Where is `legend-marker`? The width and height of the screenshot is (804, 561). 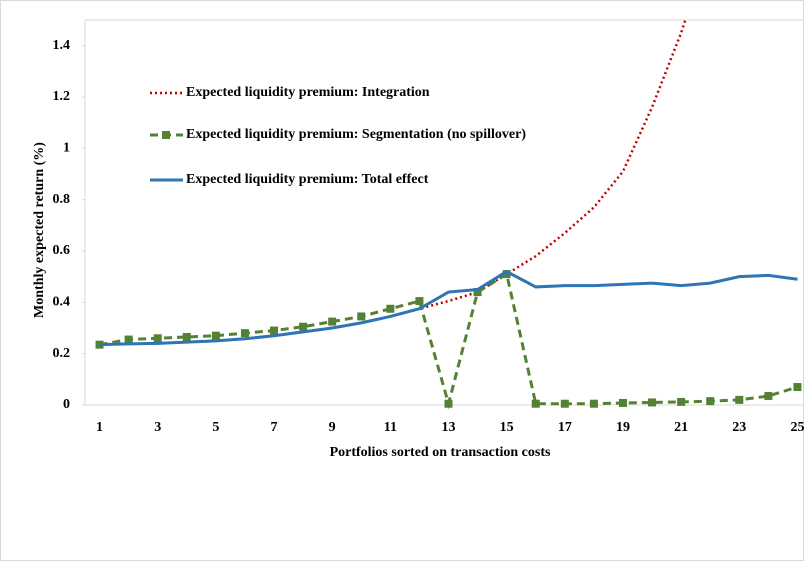
legend-marker is located at coordinates (166, 135).